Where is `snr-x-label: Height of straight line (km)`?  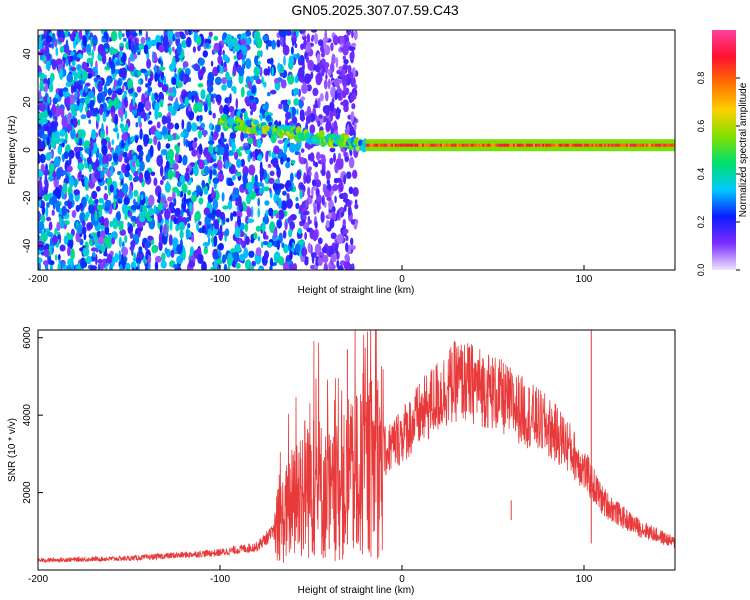
snr-x-label: Height of straight line (km) is located at coordinates (356, 590).